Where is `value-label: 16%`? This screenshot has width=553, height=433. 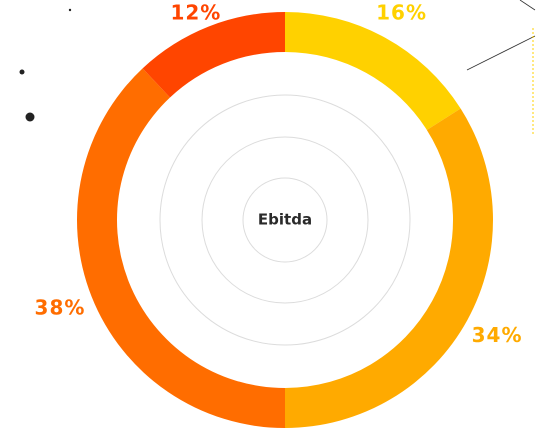 value-label: 16% is located at coordinates (401, 13).